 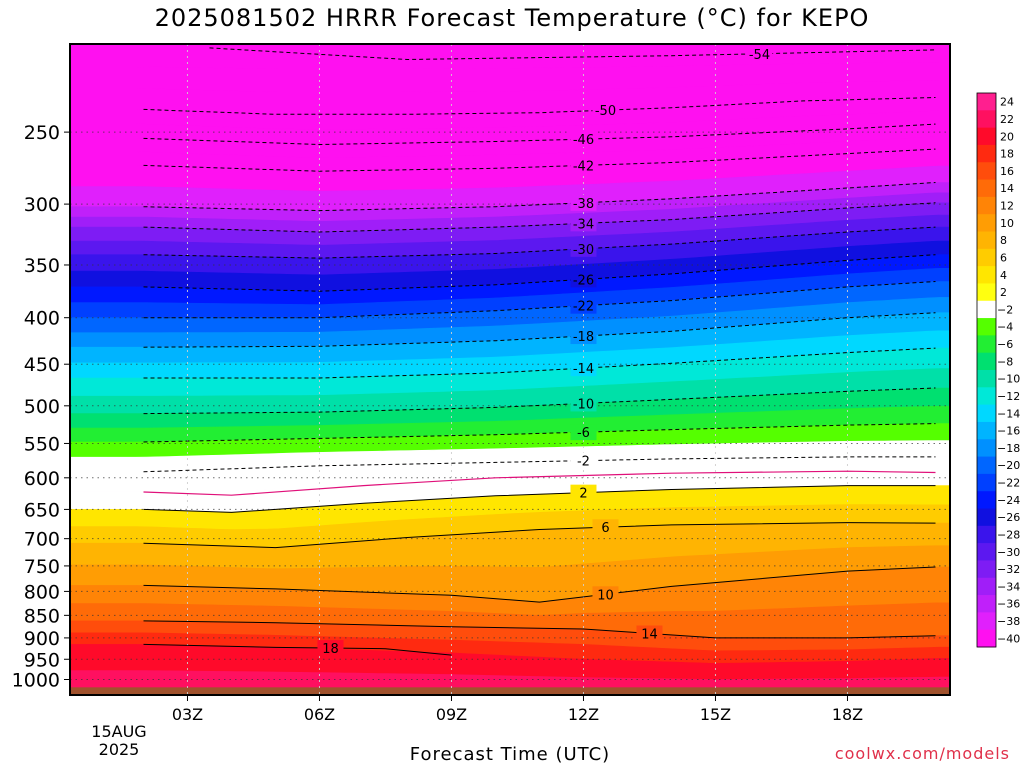 I want to click on x-tick-label: 18Z, so click(x=847, y=714).